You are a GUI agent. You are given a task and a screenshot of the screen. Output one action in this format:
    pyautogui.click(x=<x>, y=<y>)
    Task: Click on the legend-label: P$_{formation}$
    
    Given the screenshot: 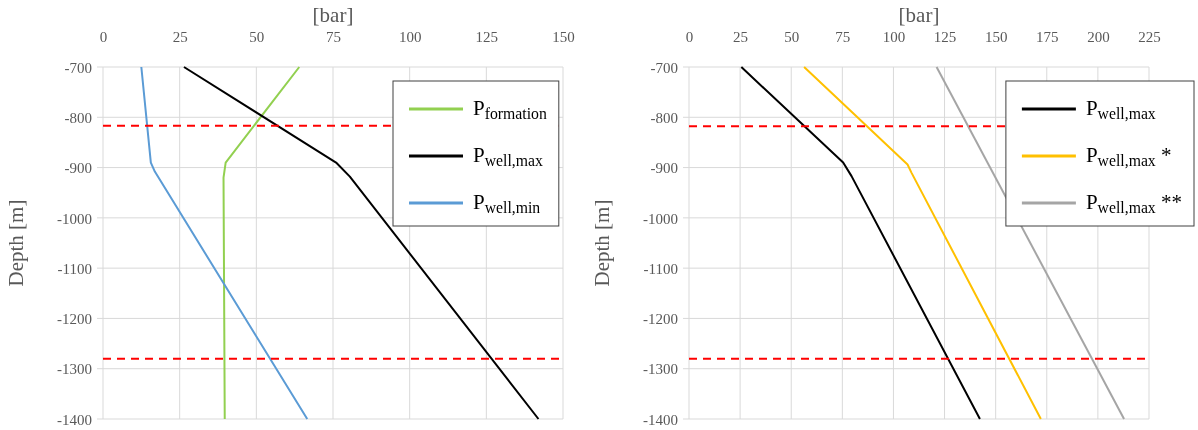 What is the action you would take?
    pyautogui.click(x=510, y=109)
    